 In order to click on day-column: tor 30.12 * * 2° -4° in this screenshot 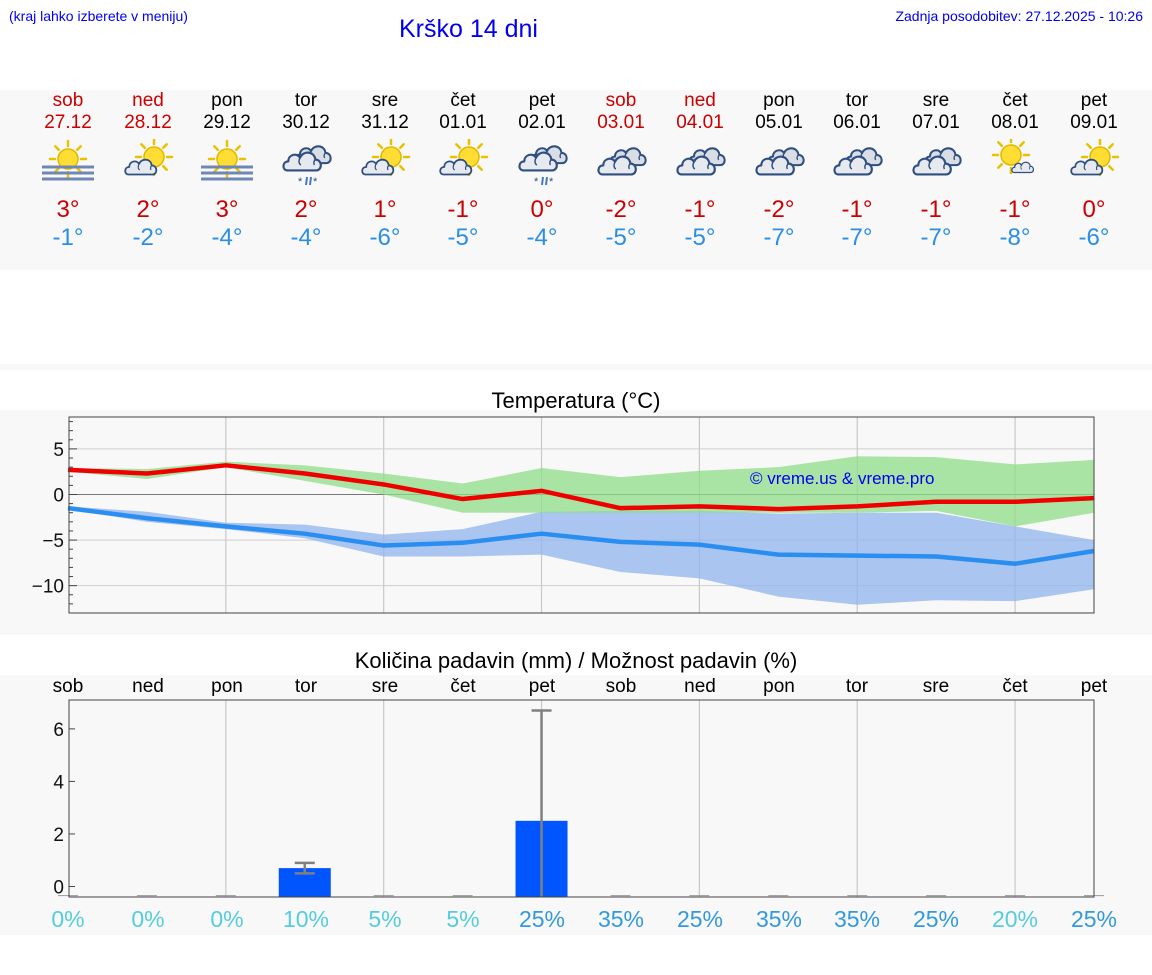, I will do `click(306, 171)`.